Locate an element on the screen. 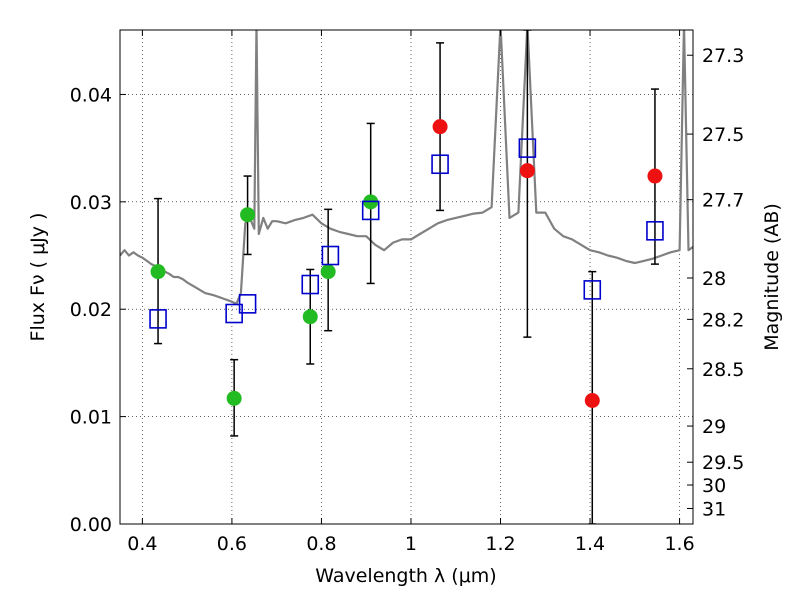  x-tick-label: 1.4 is located at coordinates (590, 544).